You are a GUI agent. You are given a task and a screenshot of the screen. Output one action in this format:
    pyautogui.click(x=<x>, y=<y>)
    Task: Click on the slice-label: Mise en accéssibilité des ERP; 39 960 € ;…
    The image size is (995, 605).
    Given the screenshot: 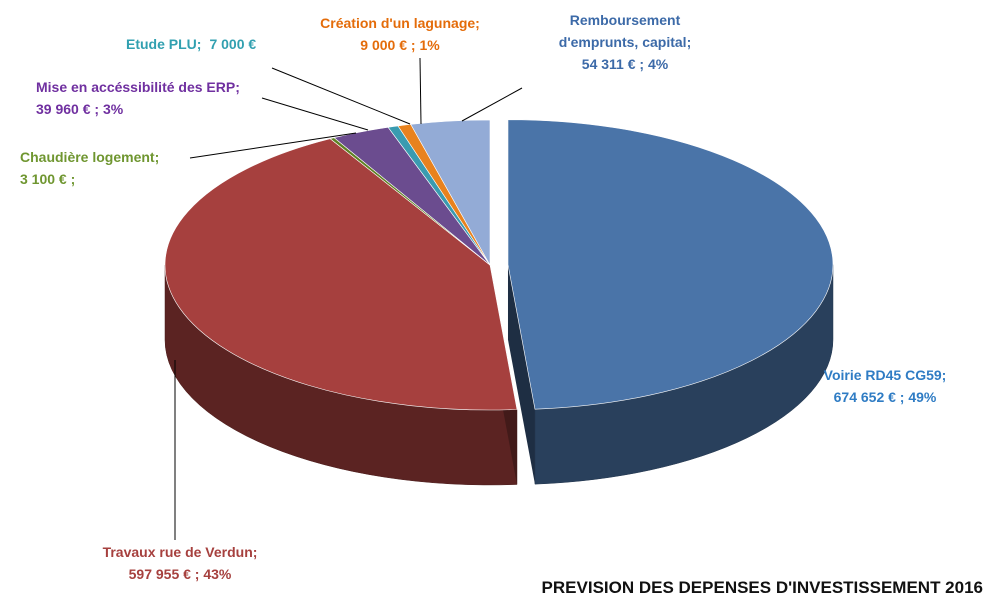 What is the action you would take?
    pyautogui.click(x=156, y=98)
    